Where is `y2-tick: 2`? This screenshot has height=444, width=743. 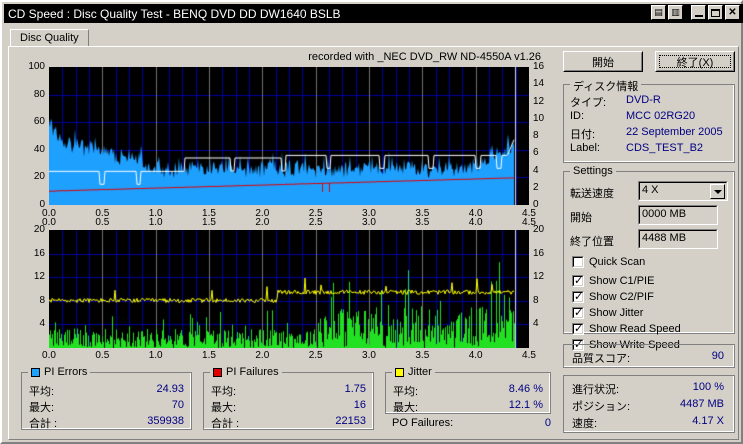
y2-tick: 2 is located at coordinates (536, 187).